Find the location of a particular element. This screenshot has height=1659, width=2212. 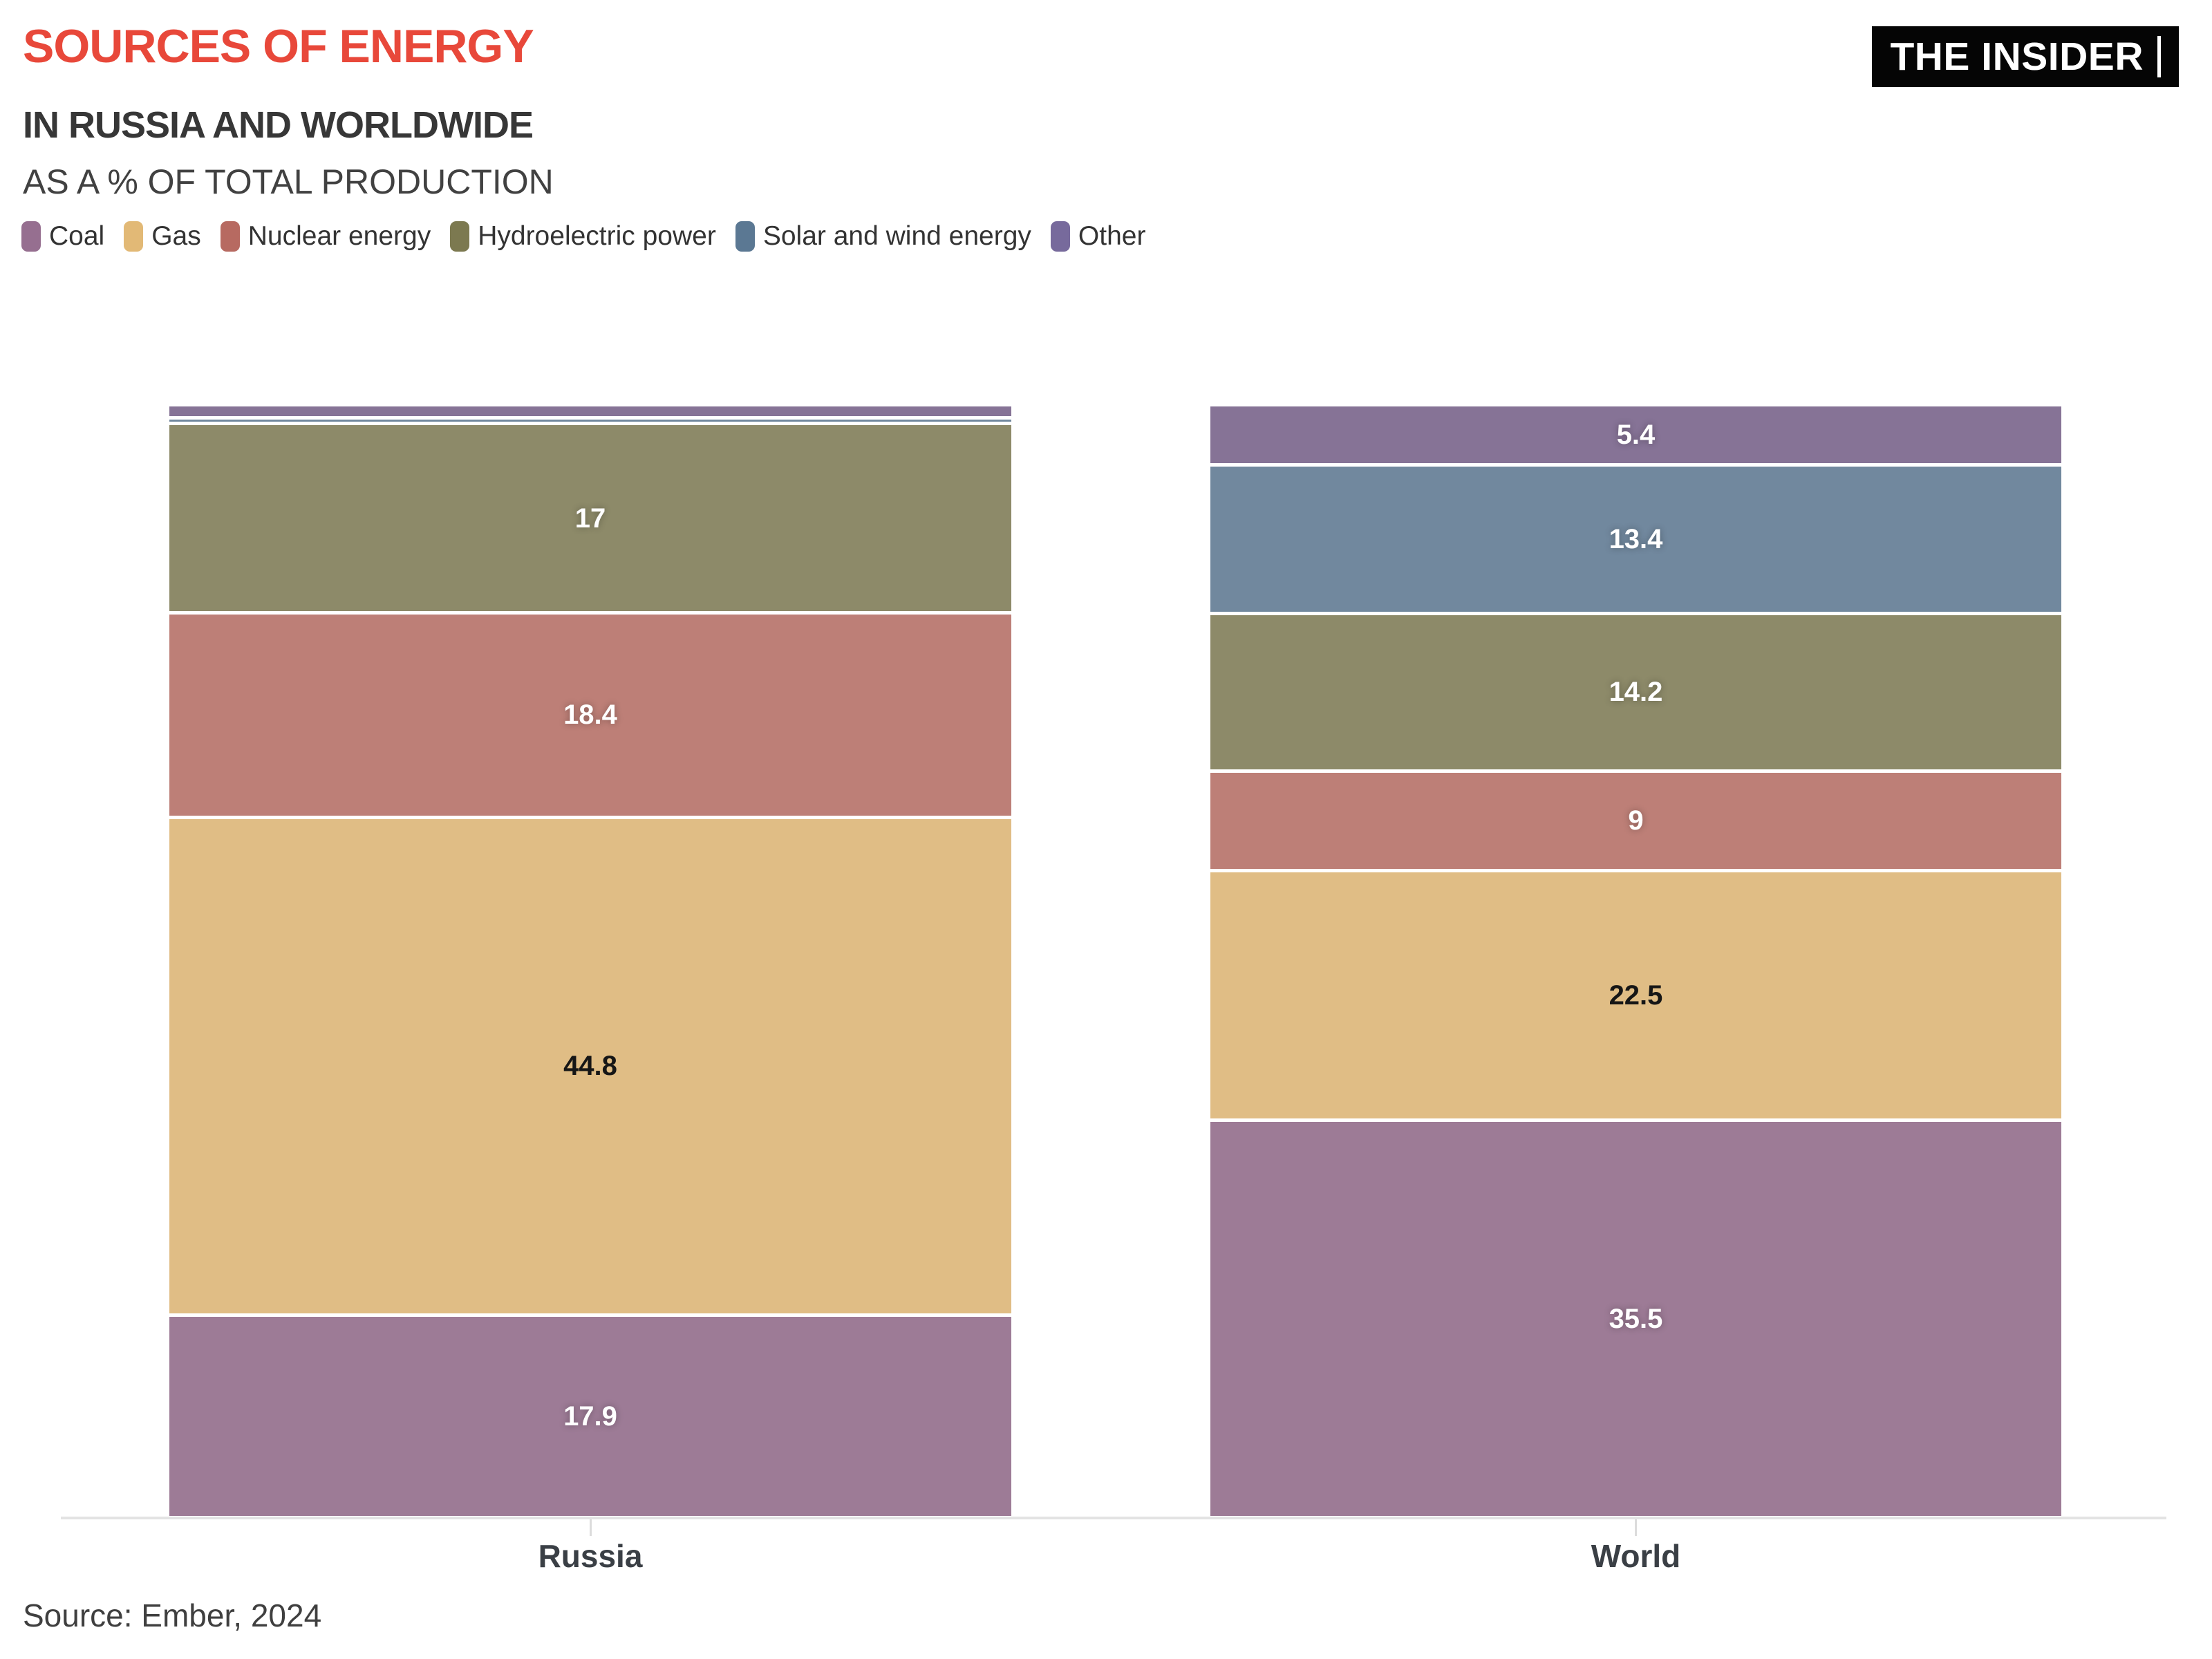

segment-coal: 17.9 is located at coordinates (590, 1417).